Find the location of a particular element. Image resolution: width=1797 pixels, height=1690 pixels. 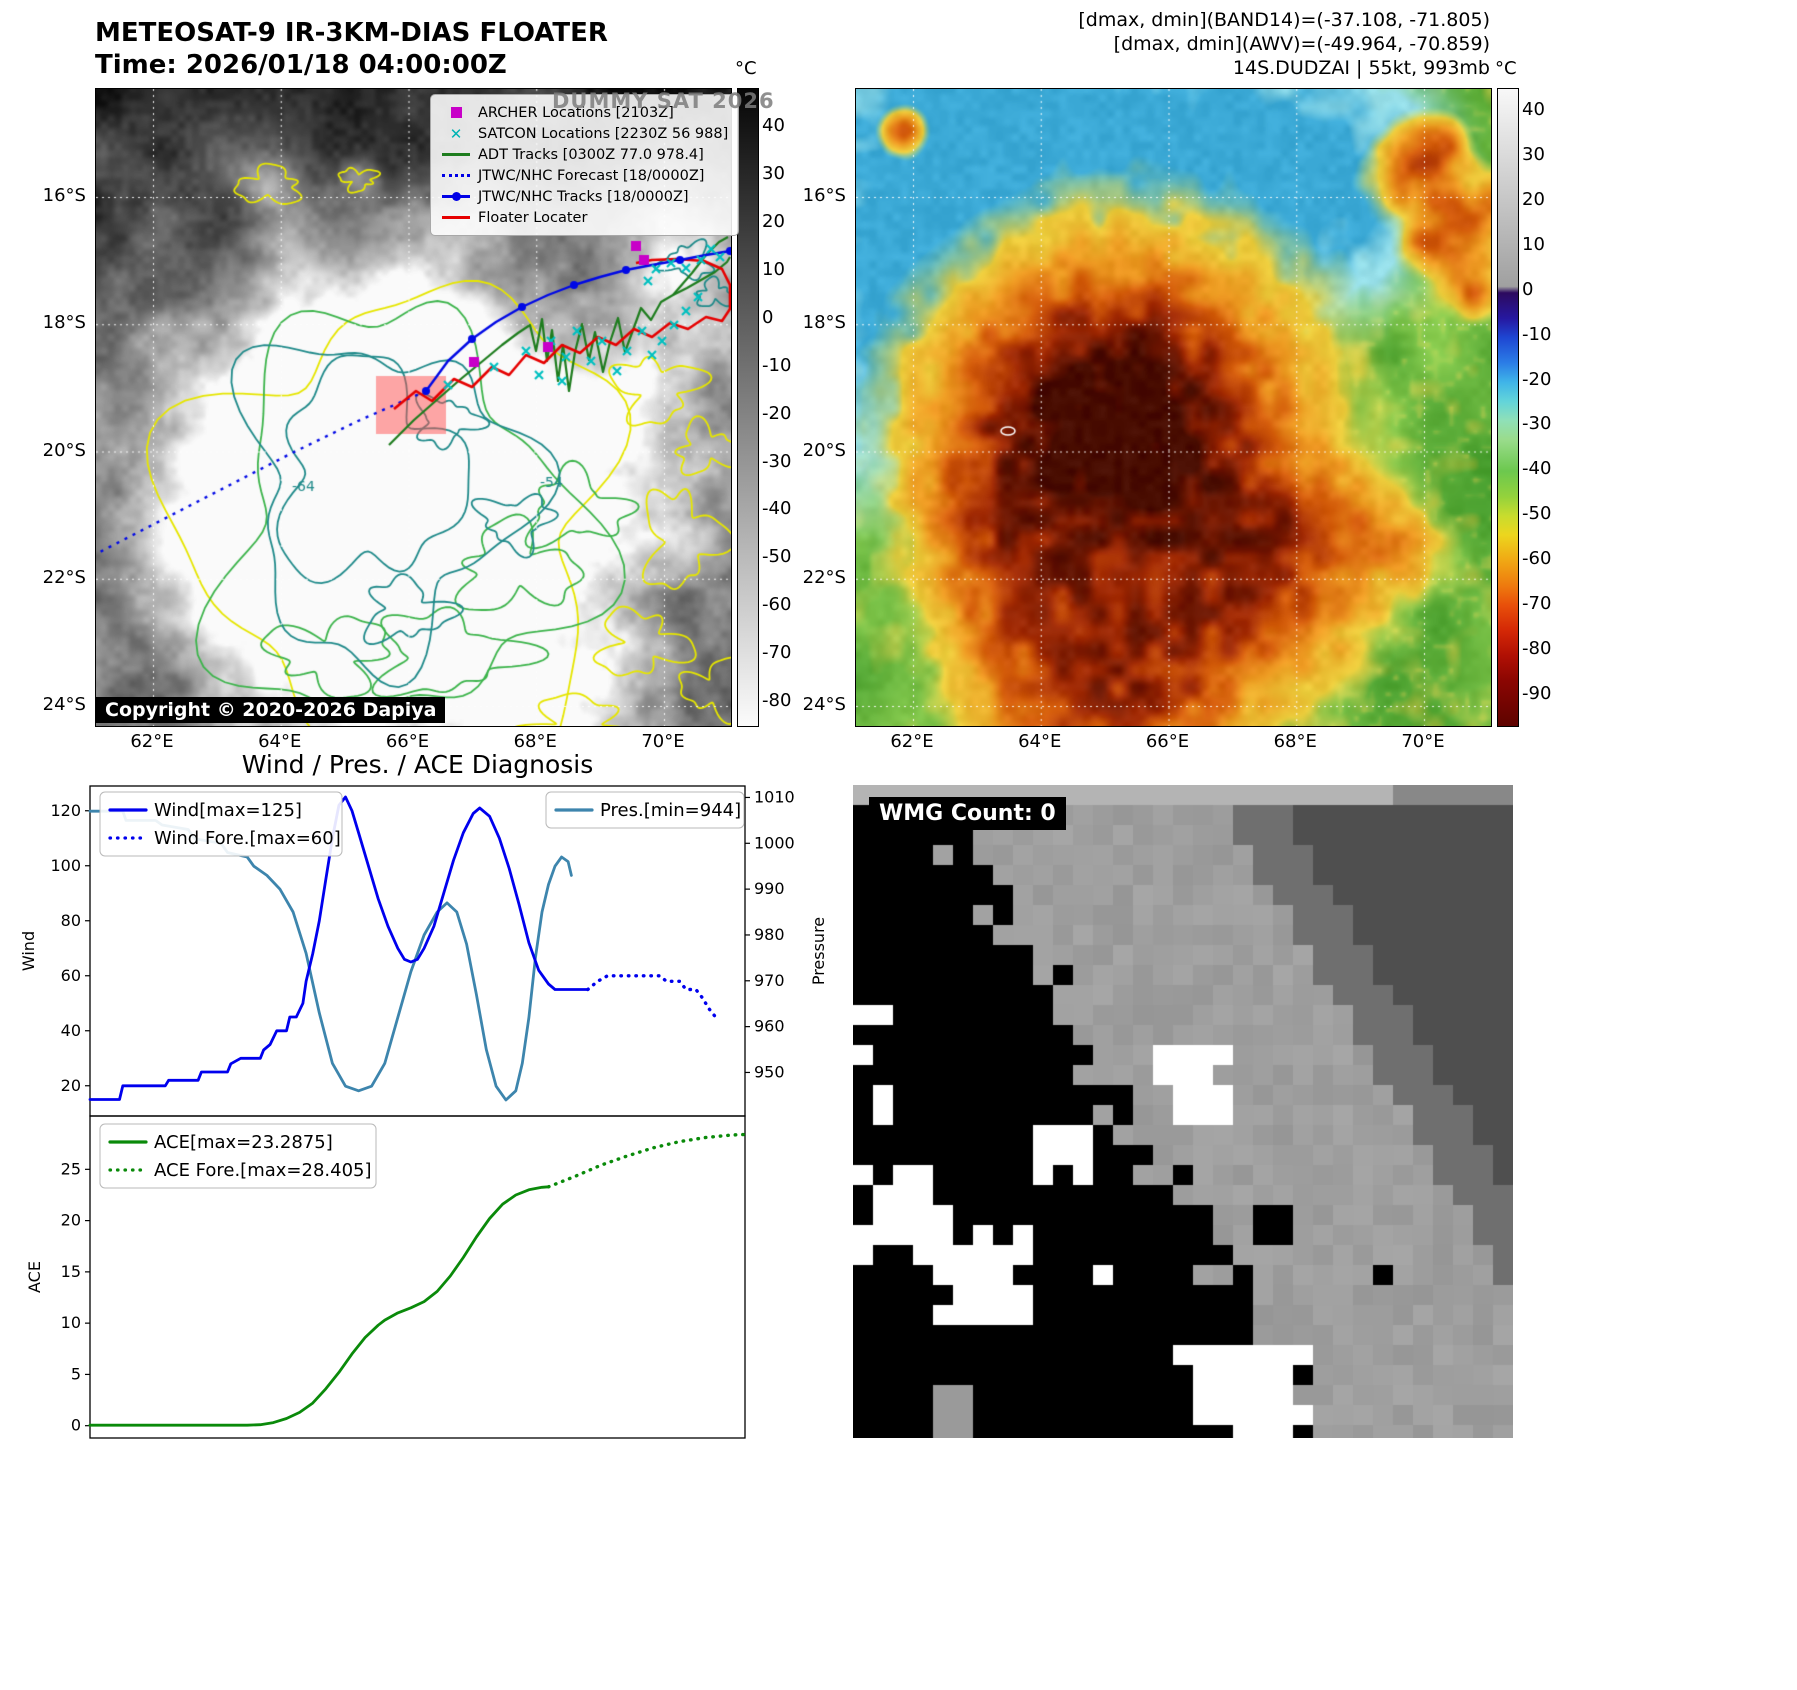

ace-tick-label: 25 is located at coordinates (71, 1168).